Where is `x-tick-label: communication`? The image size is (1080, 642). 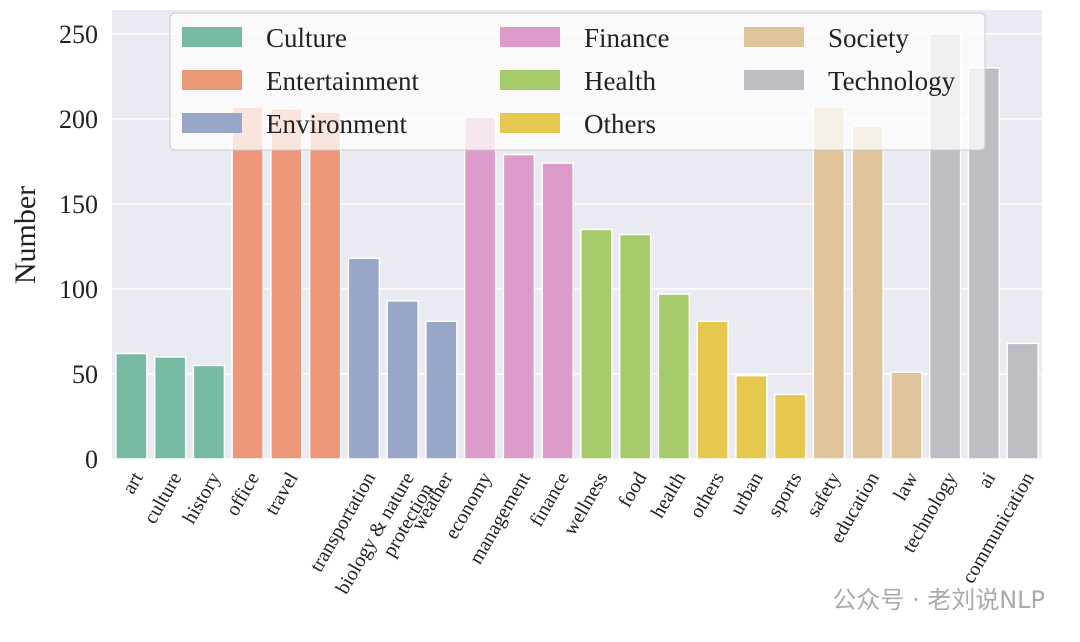
x-tick-label: communication is located at coordinates (998, 528).